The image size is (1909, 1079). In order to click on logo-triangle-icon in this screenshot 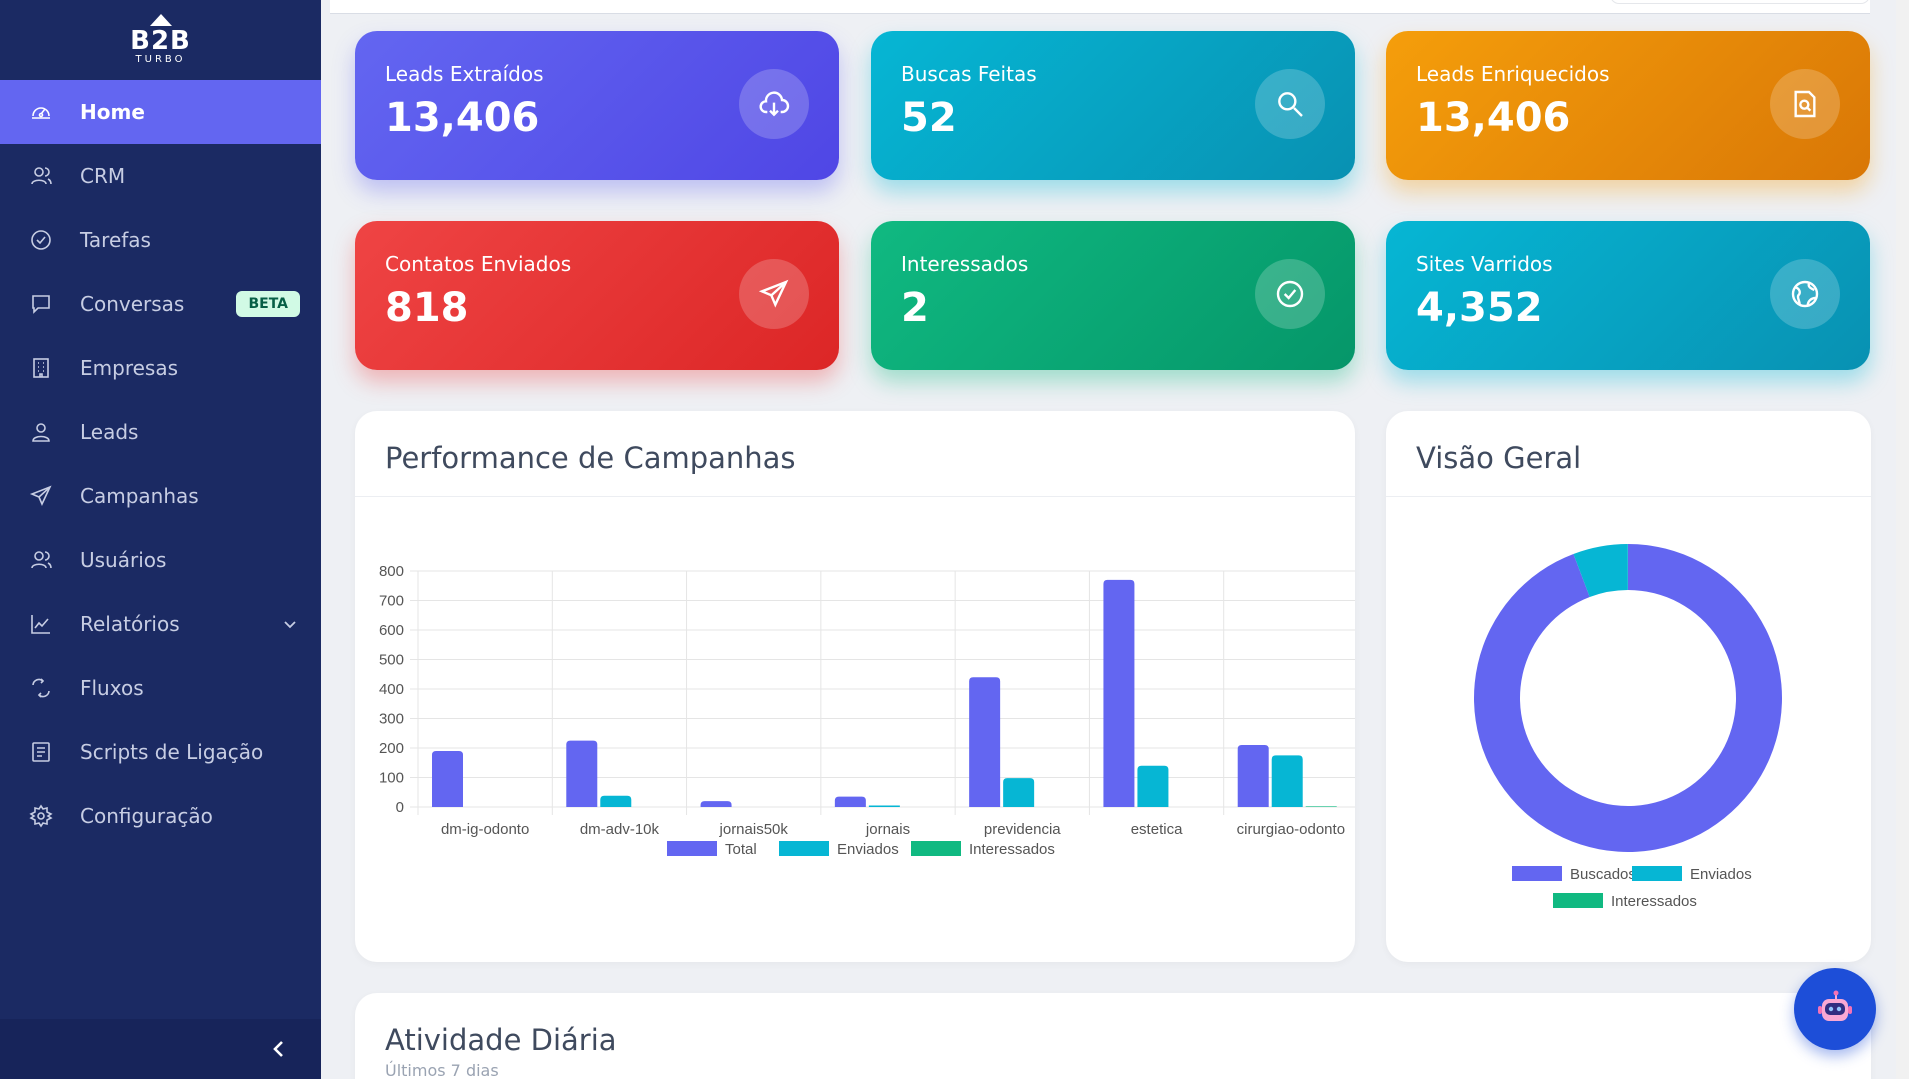, I will do `click(160, 20)`.